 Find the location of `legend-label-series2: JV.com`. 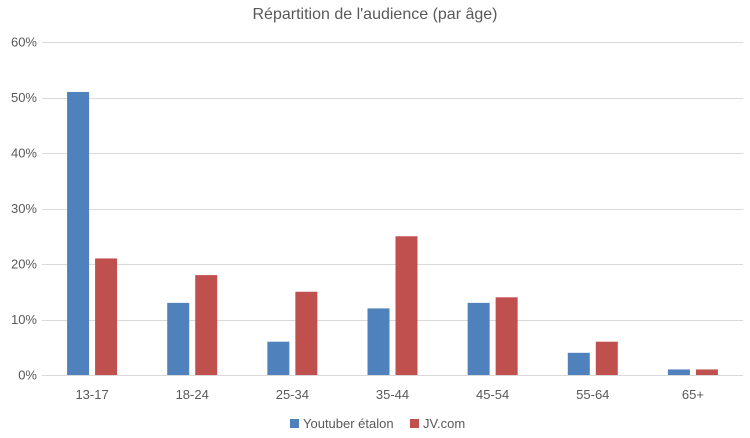

legend-label-series2: JV.com is located at coordinates (444, 423).